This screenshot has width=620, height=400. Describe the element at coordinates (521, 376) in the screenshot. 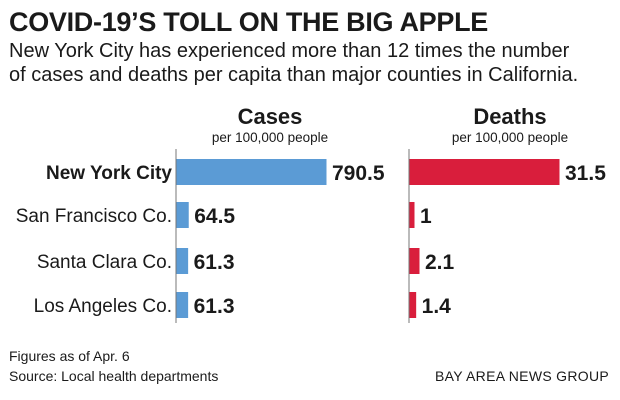

I see `publisher-credit: BAY AREA NEWS GROUP` at that location.